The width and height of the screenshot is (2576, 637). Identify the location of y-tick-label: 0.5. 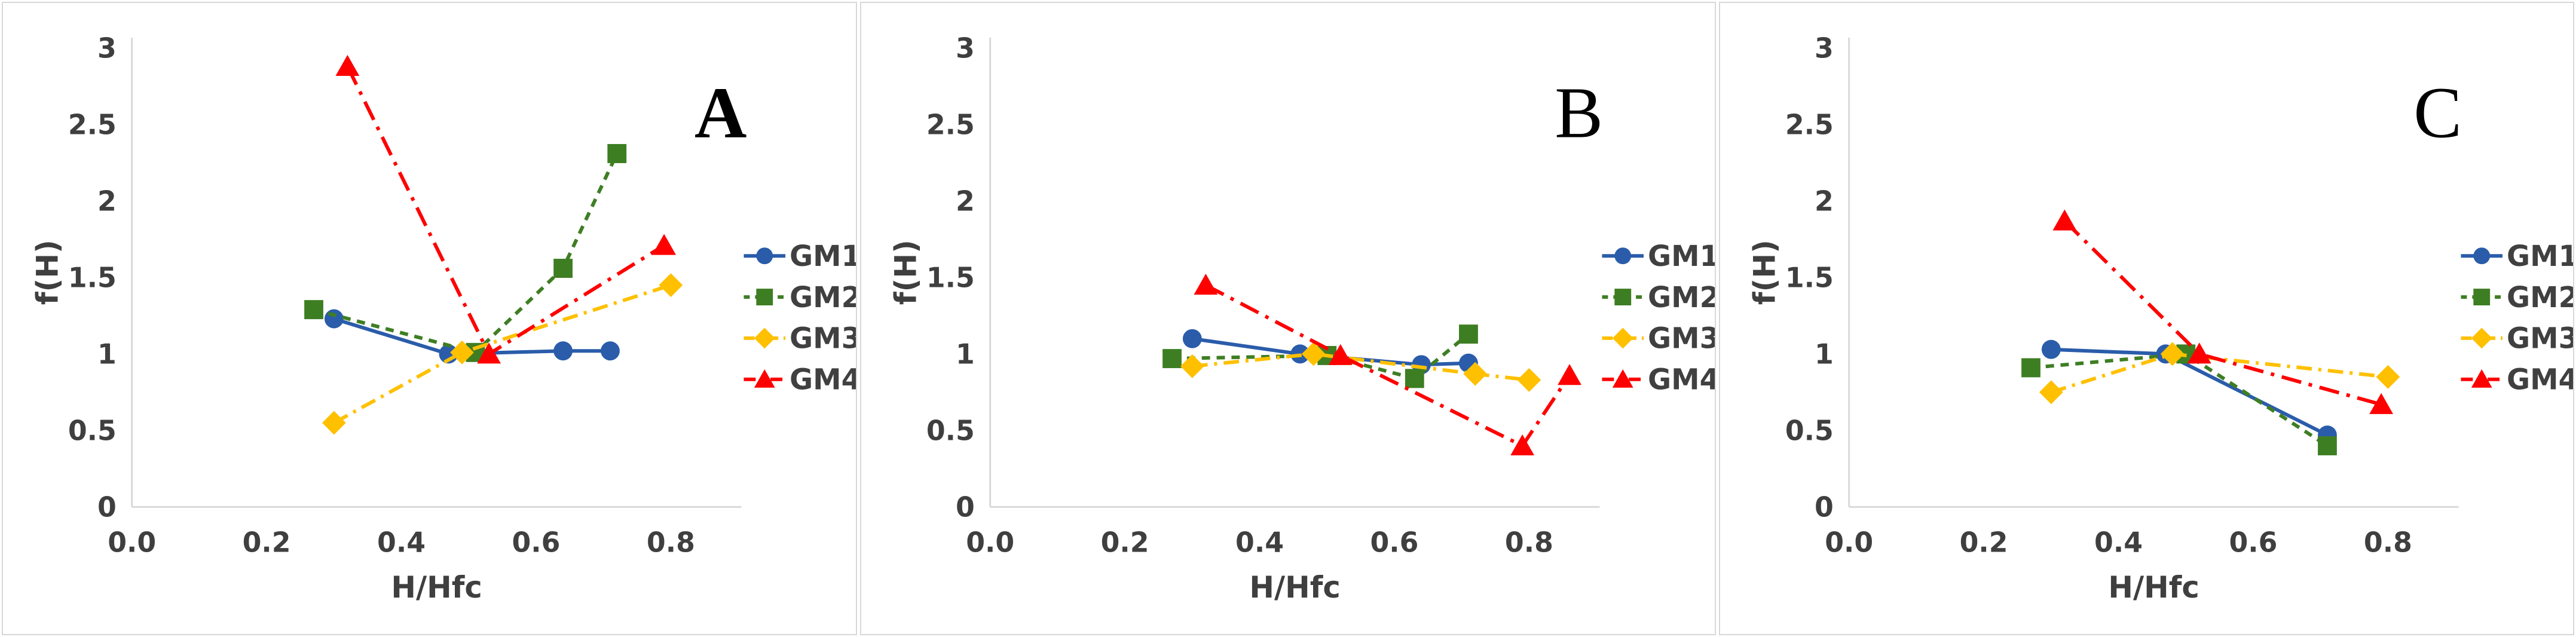
(92, 430).